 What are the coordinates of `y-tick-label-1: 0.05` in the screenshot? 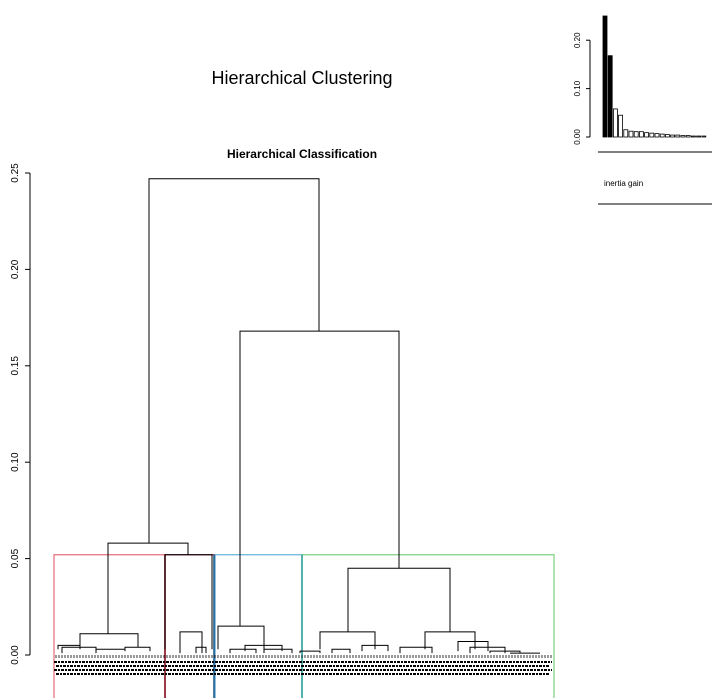 It's located at (15, 558).